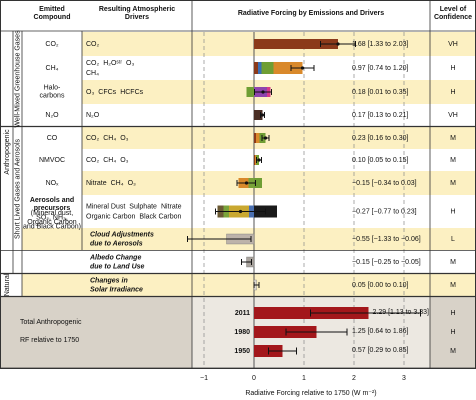  Describe the element at coordinates (116, 243) in the screenshot. I see `compound: due to Aerosols` at that location.